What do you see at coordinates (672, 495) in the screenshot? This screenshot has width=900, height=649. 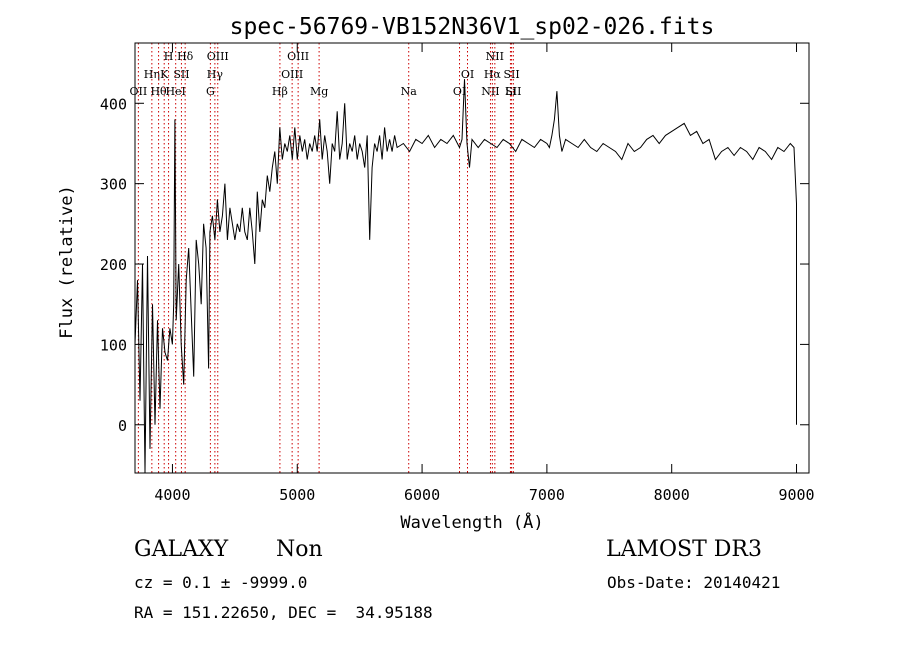 I see `x-tick-label-4: 8000` at bounding box center [672, 495].